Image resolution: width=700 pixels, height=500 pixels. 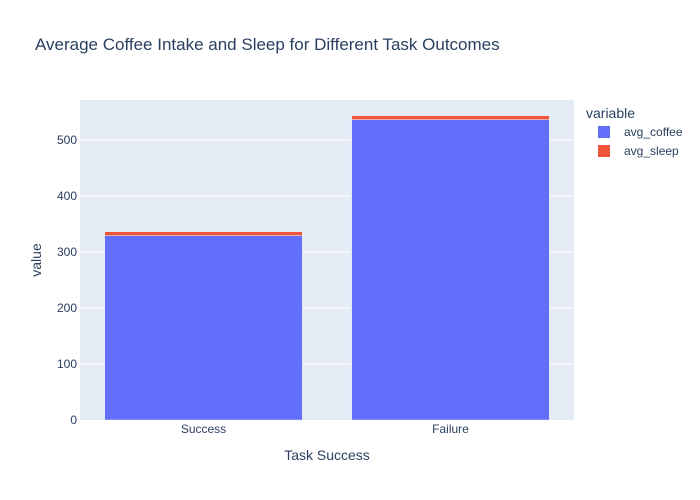 What do you see at coordinates (203, 429) in the screenshot?
I see `x-tick-label: Success` at bounding box center [203, 429].